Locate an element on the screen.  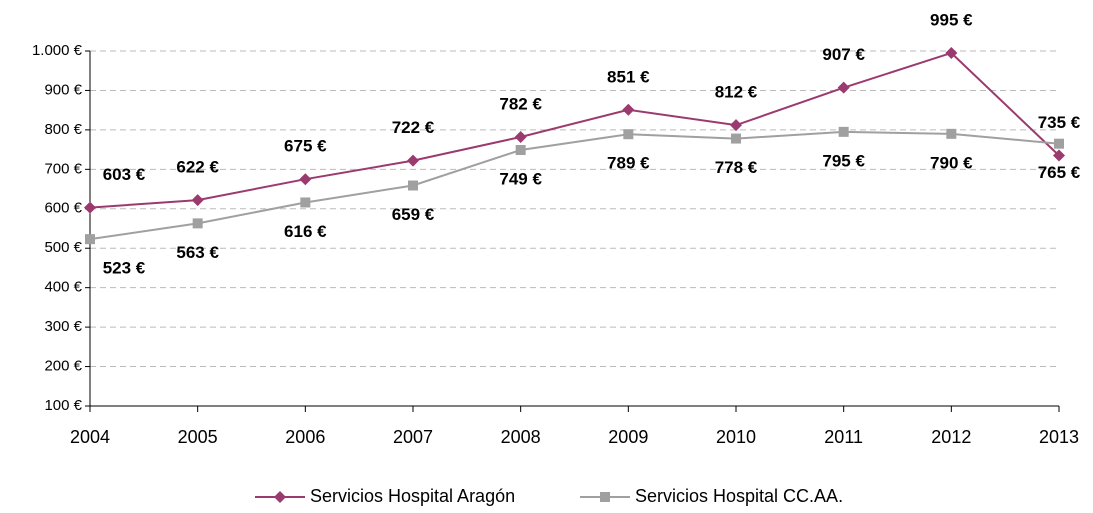
y-tick-label: 200 € is located at coordinates (63, 366).